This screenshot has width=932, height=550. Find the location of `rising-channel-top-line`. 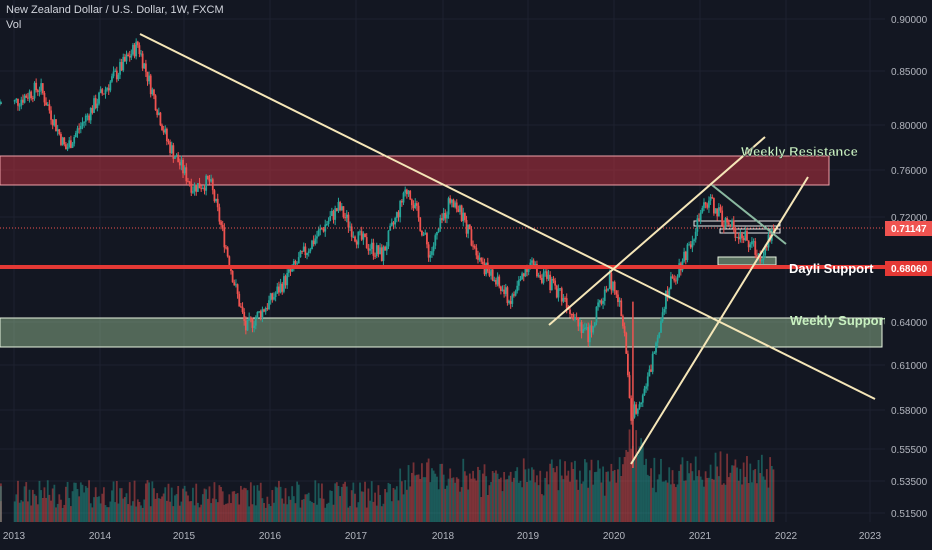

rising-channel-top-line is located at coordinates (657, 231).